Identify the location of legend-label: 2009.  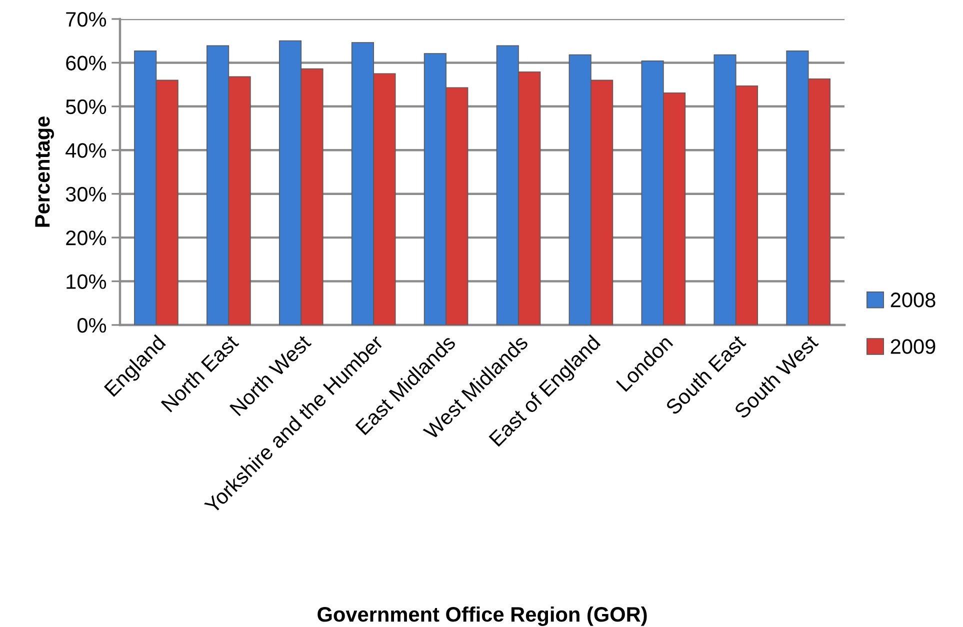
(913, 346).